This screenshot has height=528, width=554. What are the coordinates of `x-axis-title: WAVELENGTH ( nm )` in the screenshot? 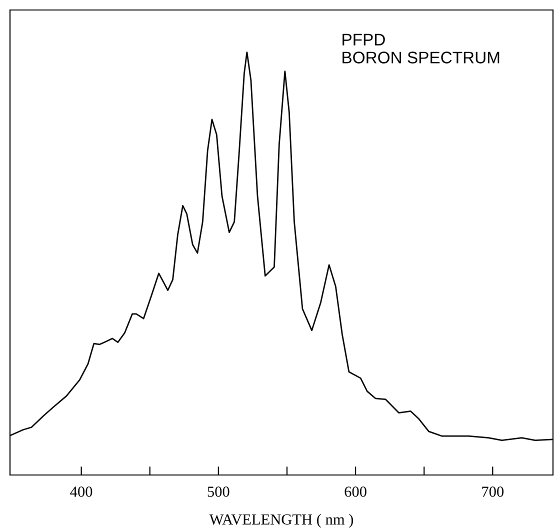 It's located at (281, 521).